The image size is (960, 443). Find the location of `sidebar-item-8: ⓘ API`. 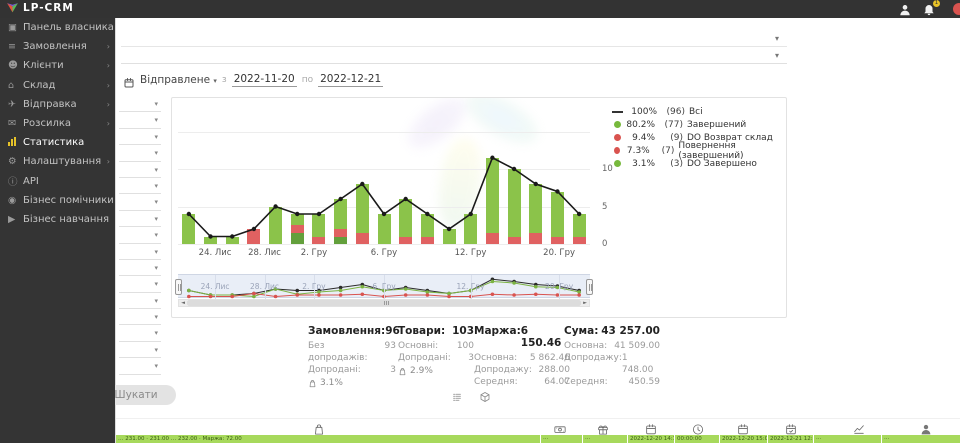

sidebar-item-8: ⓘ API is located at coordinates (57, 181).